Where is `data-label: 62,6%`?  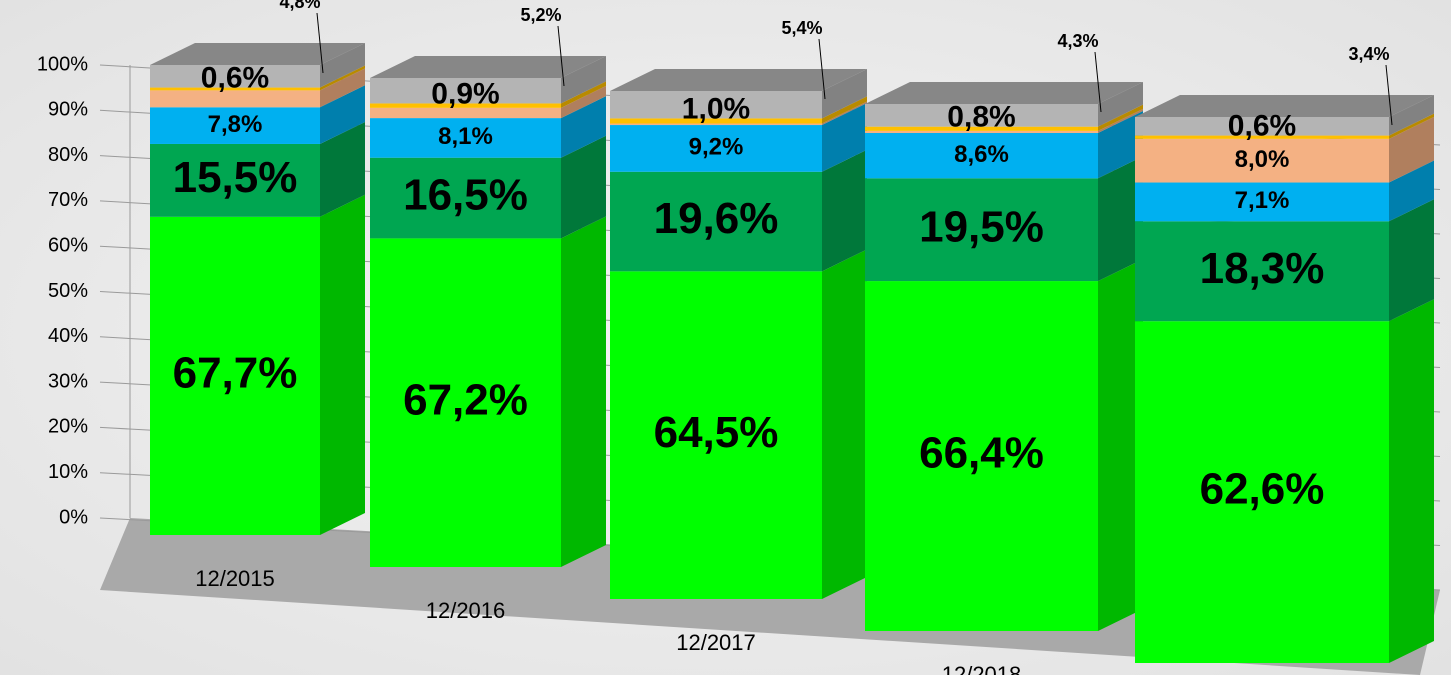 data-label: 62,6% is located at coordinates (1262, 489).